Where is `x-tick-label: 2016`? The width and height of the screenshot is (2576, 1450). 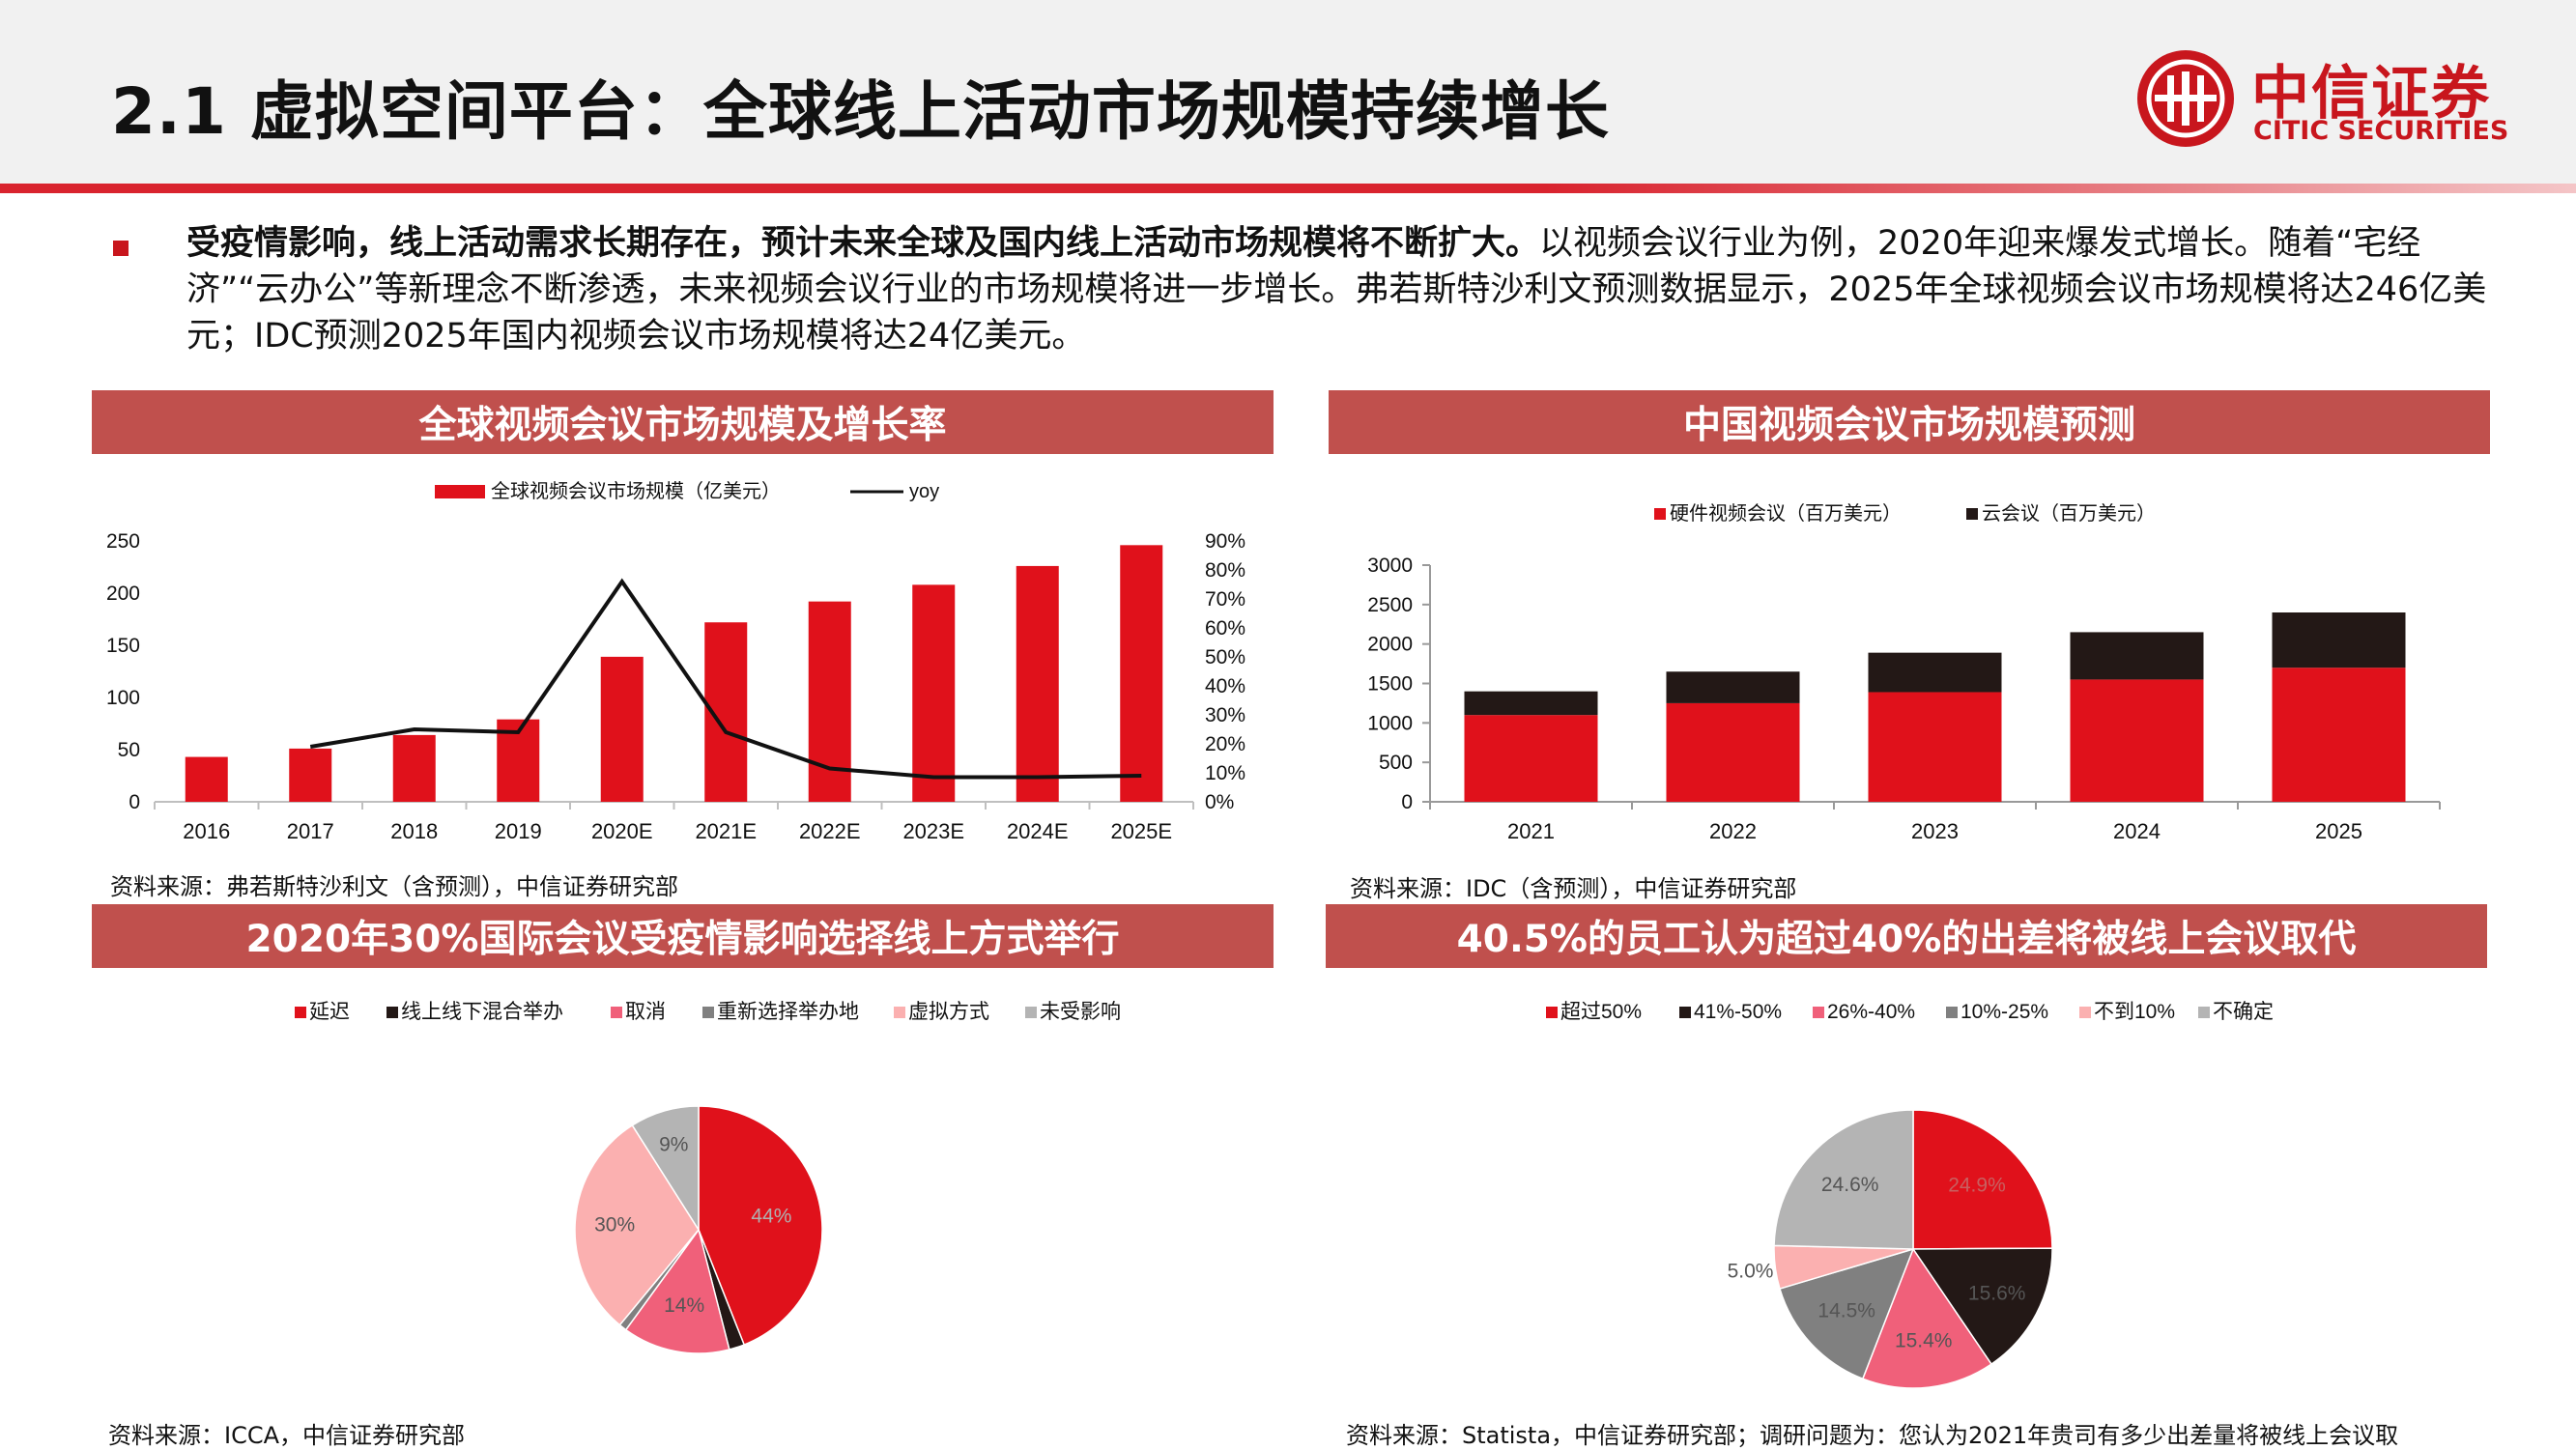 x-tick-label: 2016 is located at coordinates (207, 831).